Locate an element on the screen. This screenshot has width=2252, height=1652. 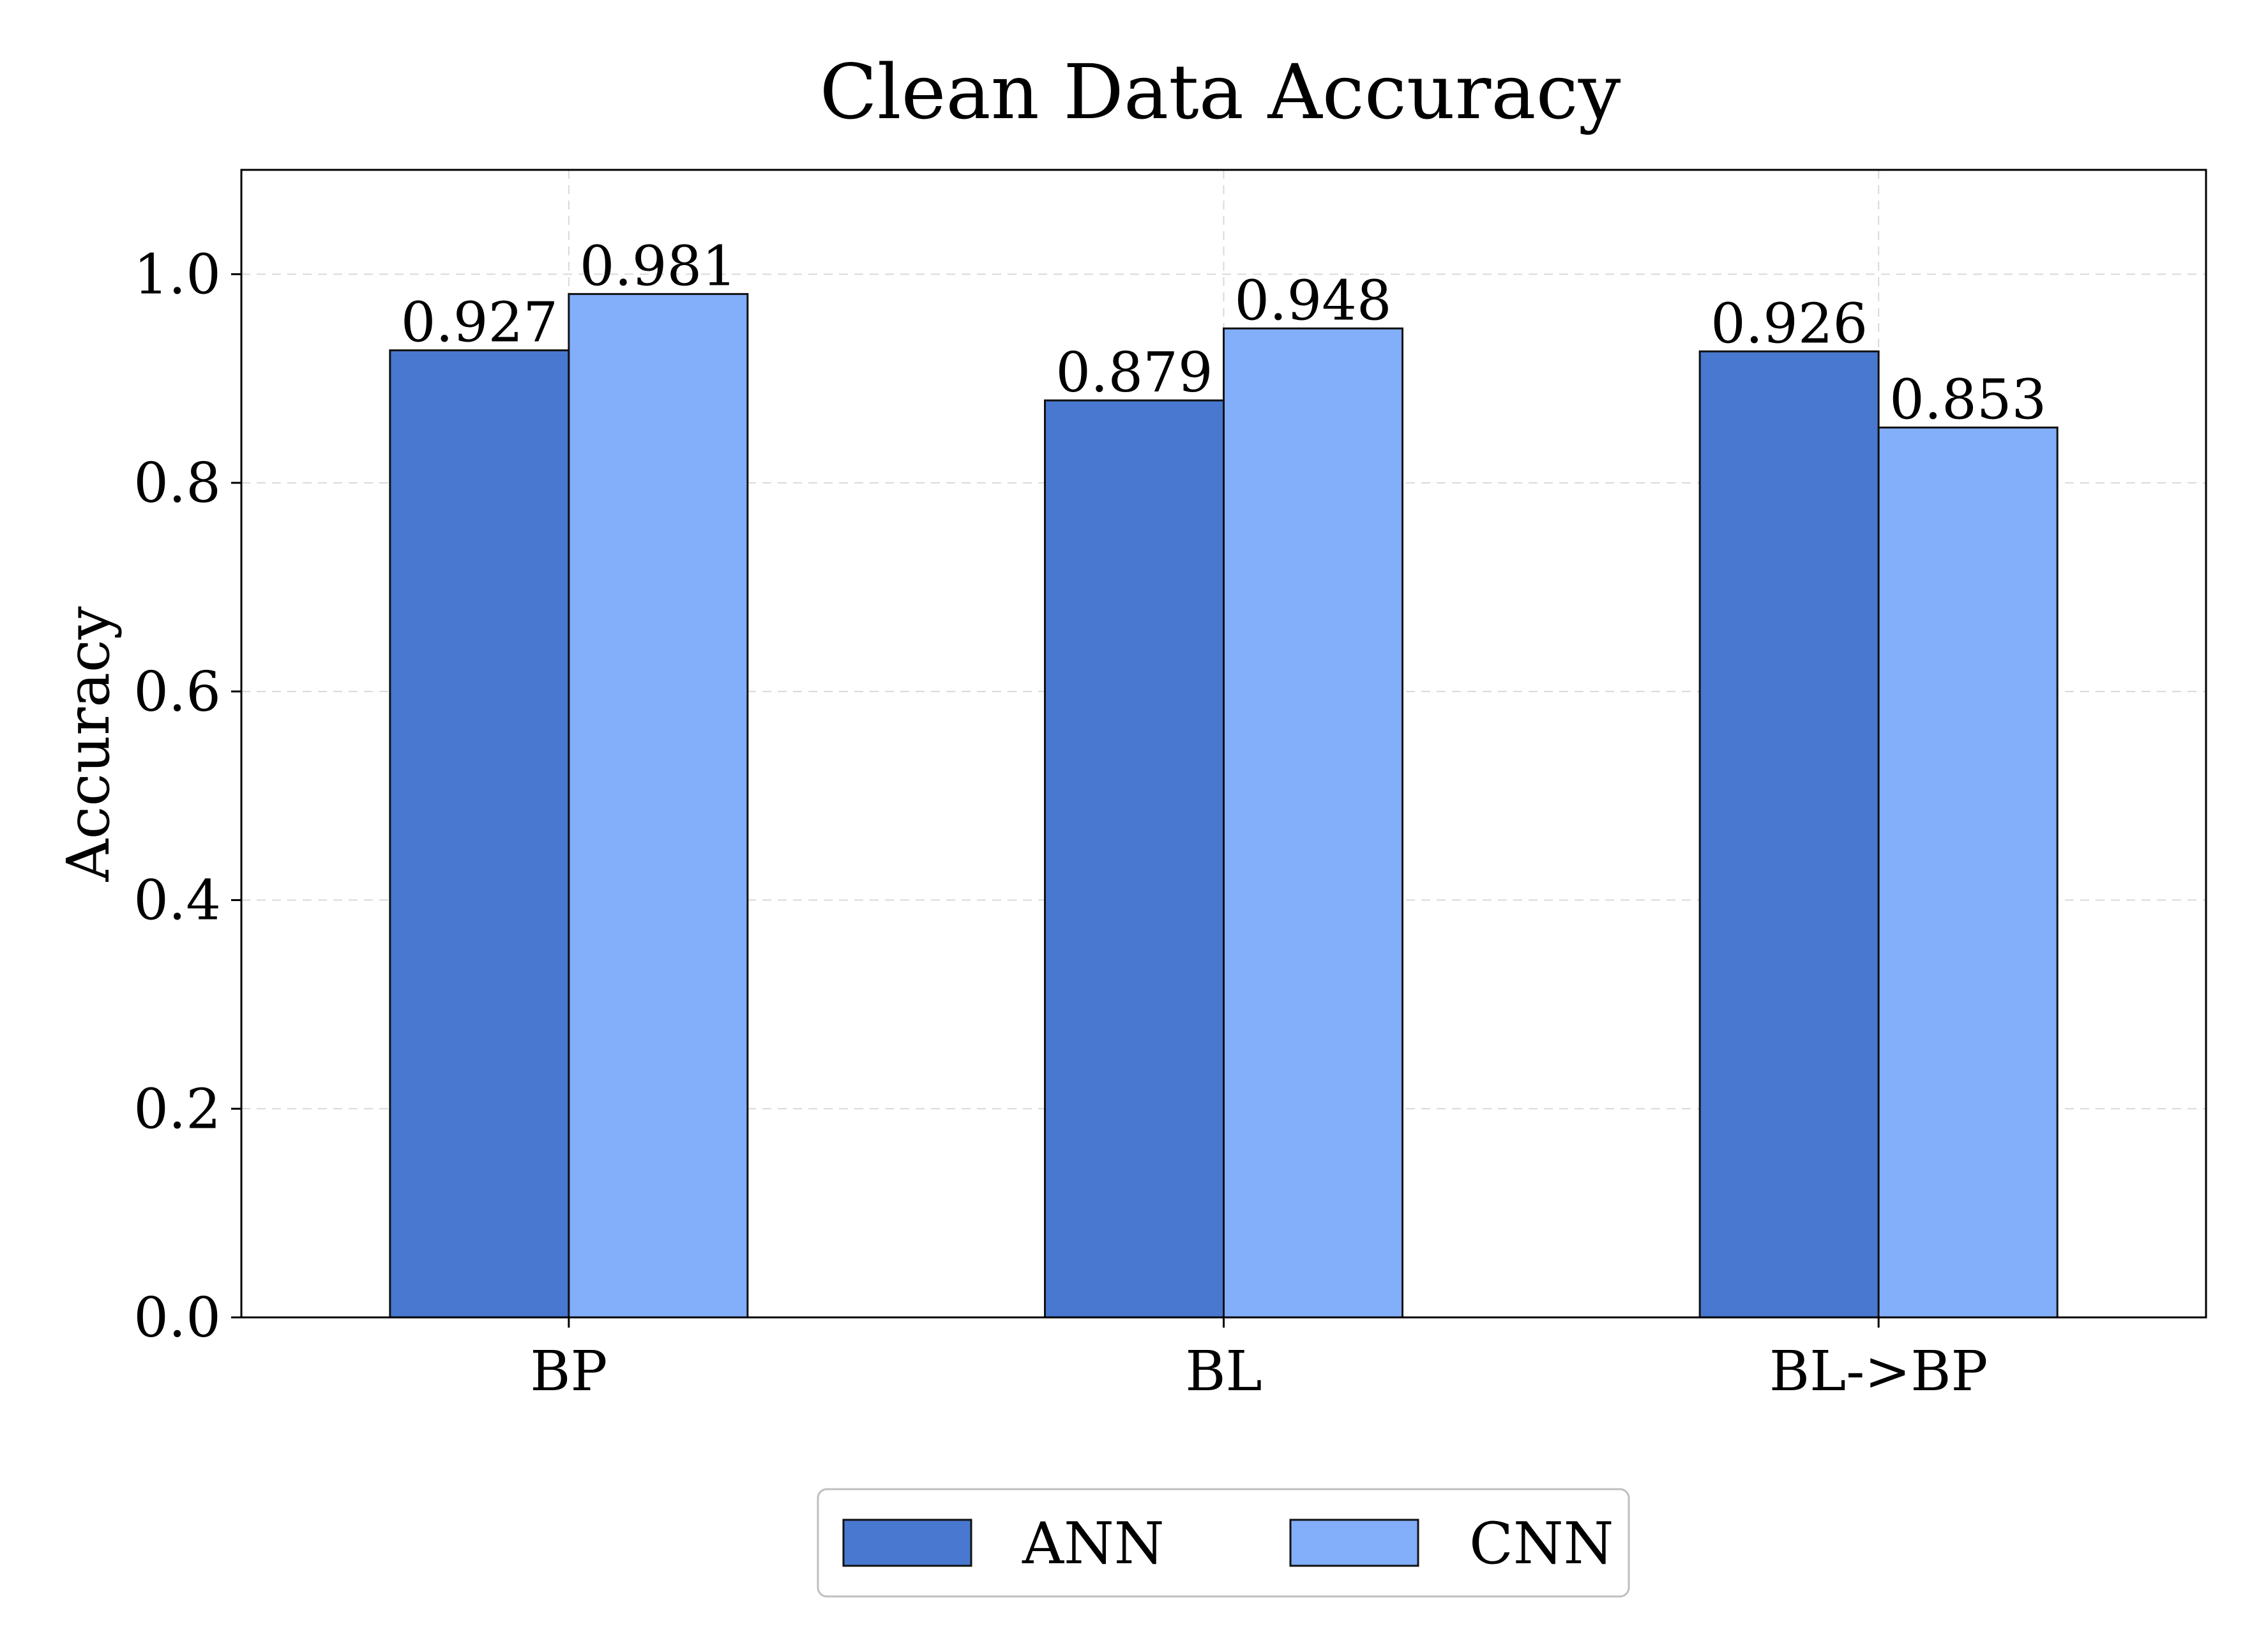
legend-box is located at coordinates (1223, 1543).